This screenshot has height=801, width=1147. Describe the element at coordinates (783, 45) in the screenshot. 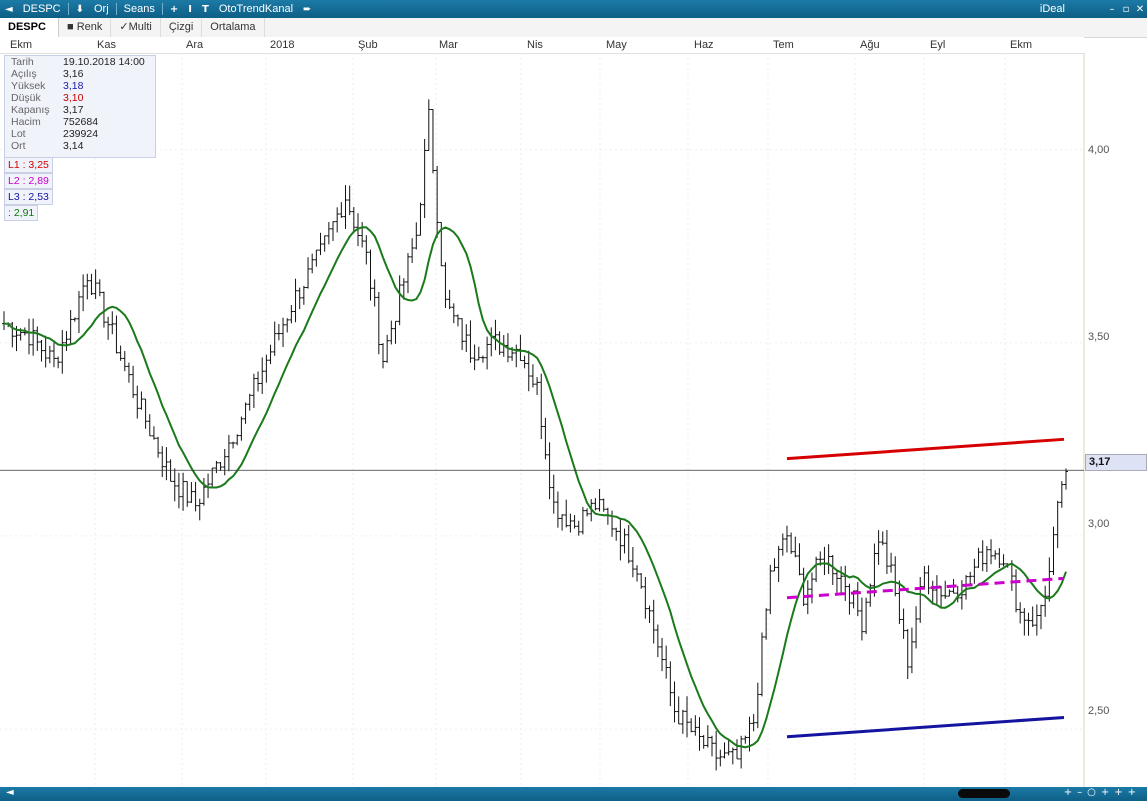

I see `x-tick: Tem` at that location.